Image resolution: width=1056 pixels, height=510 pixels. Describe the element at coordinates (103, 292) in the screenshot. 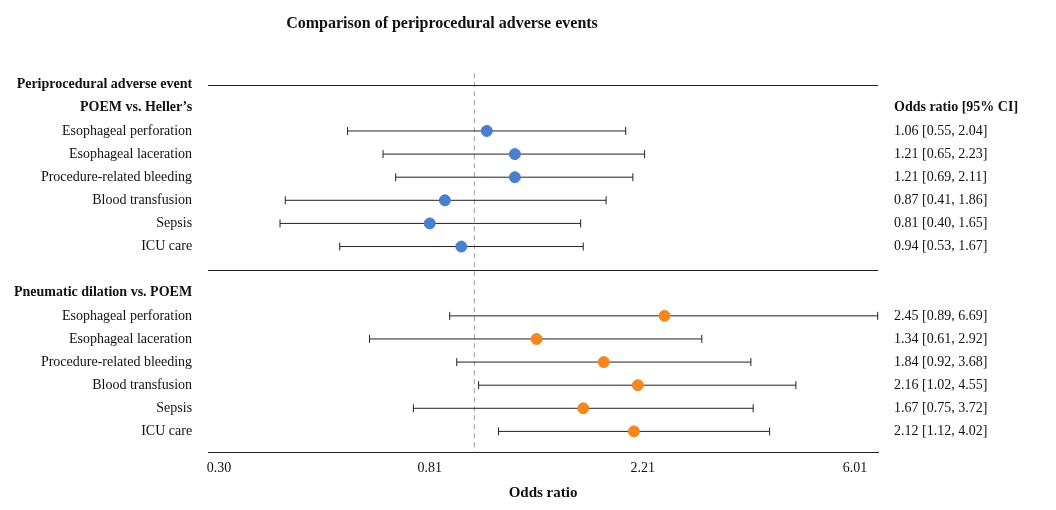

I see `y-tick-label: Pneumatic dilation vs. POEM` at that location.